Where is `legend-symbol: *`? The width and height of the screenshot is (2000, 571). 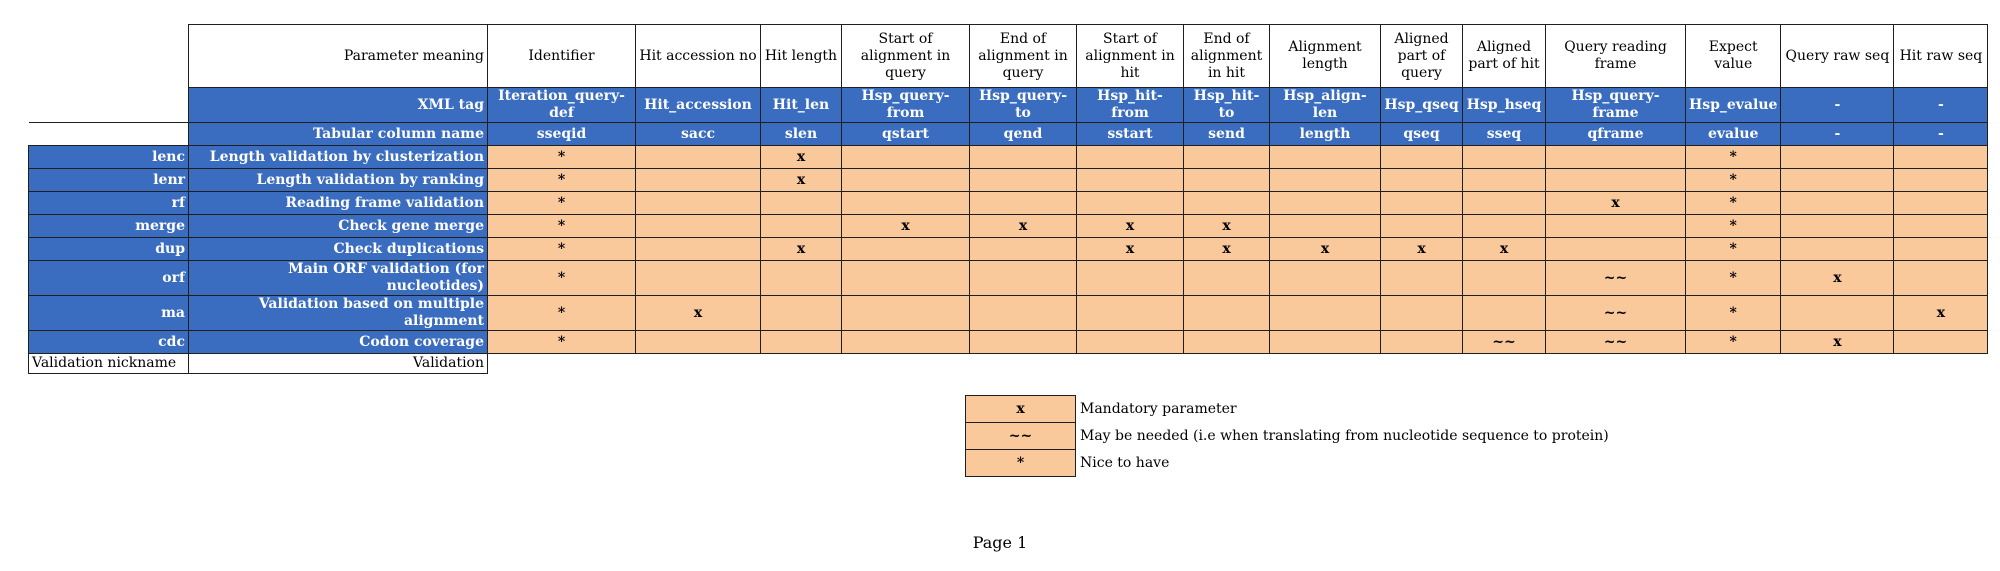 legend-symbol: * is located at coordinates (1020, 463).